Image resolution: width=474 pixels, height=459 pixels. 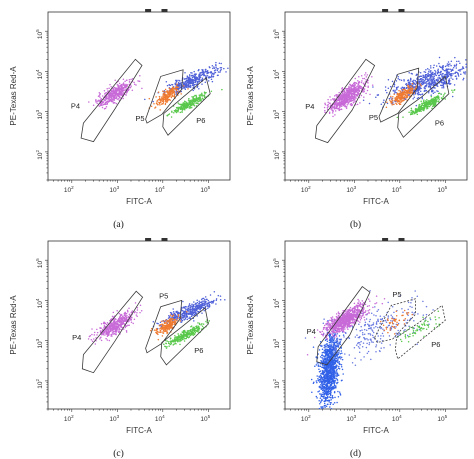 I want to click on x-tick-label: 104, so click(x=160, y=189).